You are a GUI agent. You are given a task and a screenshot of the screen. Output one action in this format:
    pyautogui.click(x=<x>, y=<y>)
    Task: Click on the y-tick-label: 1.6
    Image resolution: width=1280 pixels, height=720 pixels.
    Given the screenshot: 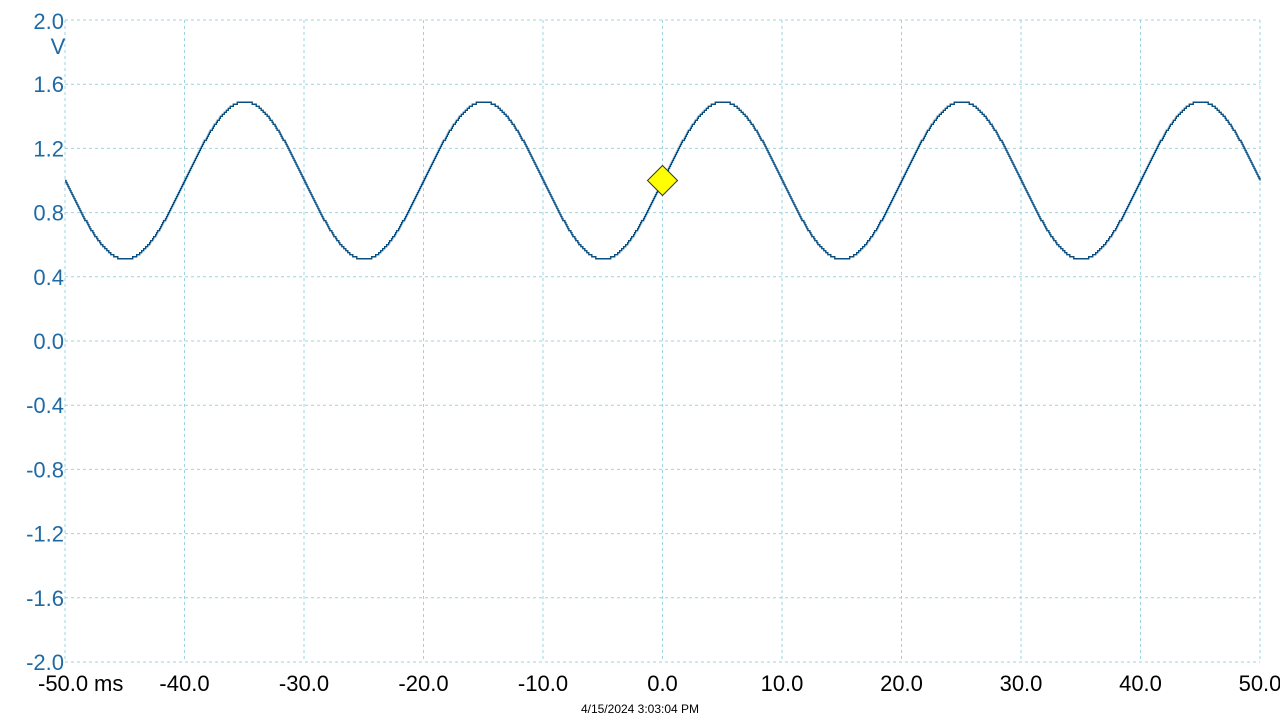 What is the action you would take?
    pyautogui.click(x=48, y=84)
    